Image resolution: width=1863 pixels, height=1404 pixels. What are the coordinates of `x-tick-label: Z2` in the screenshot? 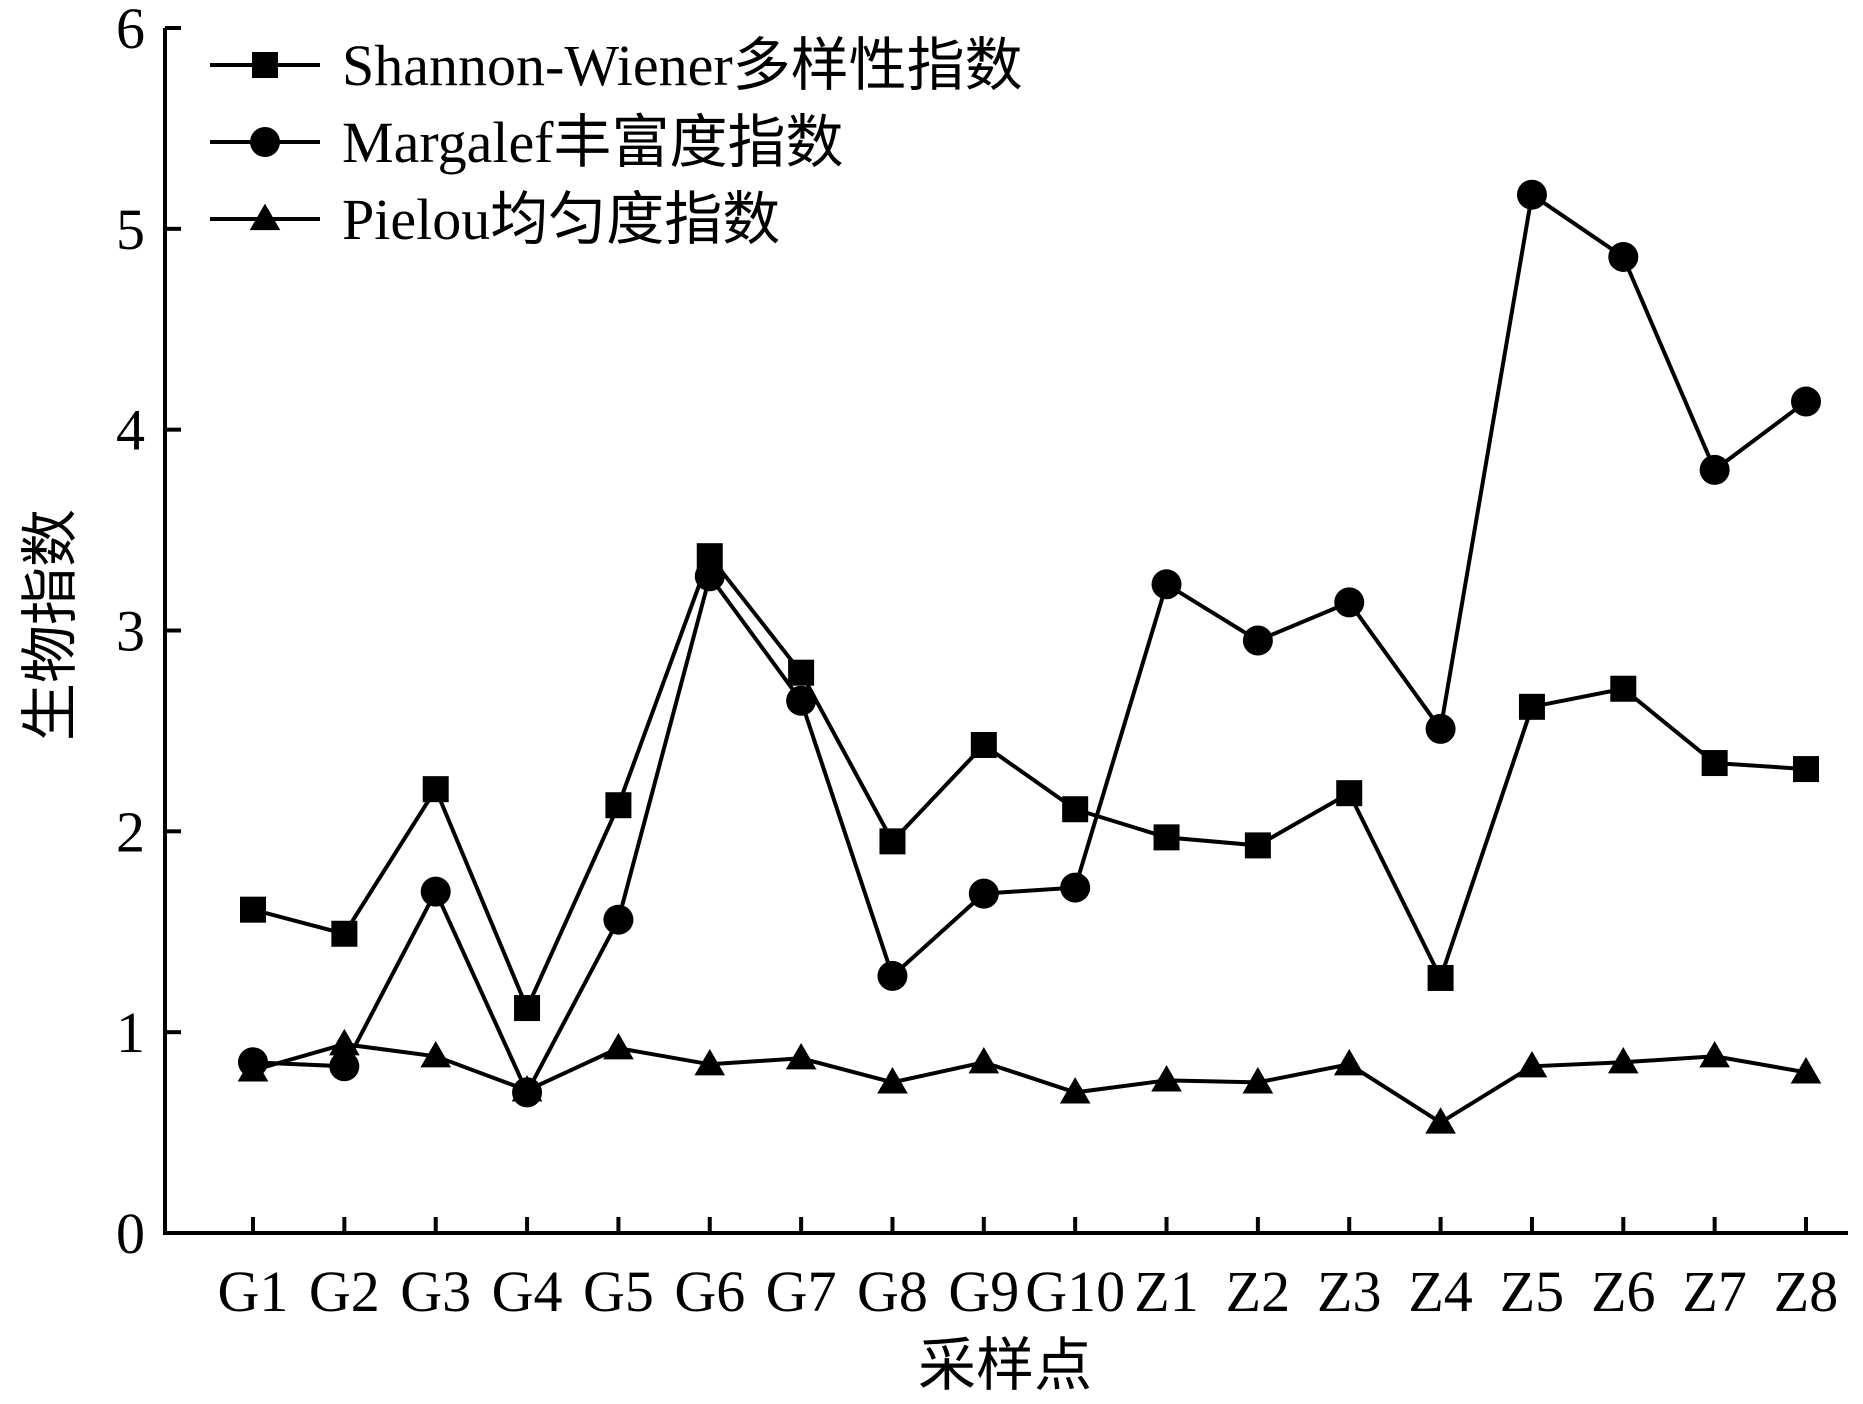 It's located at (1258, 1291).